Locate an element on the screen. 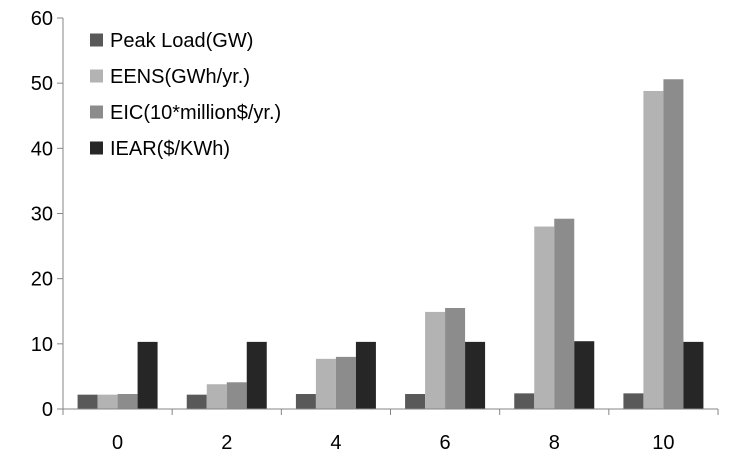  bar-eic-10-million-yr-x6 is located at coordinates (455, 358).